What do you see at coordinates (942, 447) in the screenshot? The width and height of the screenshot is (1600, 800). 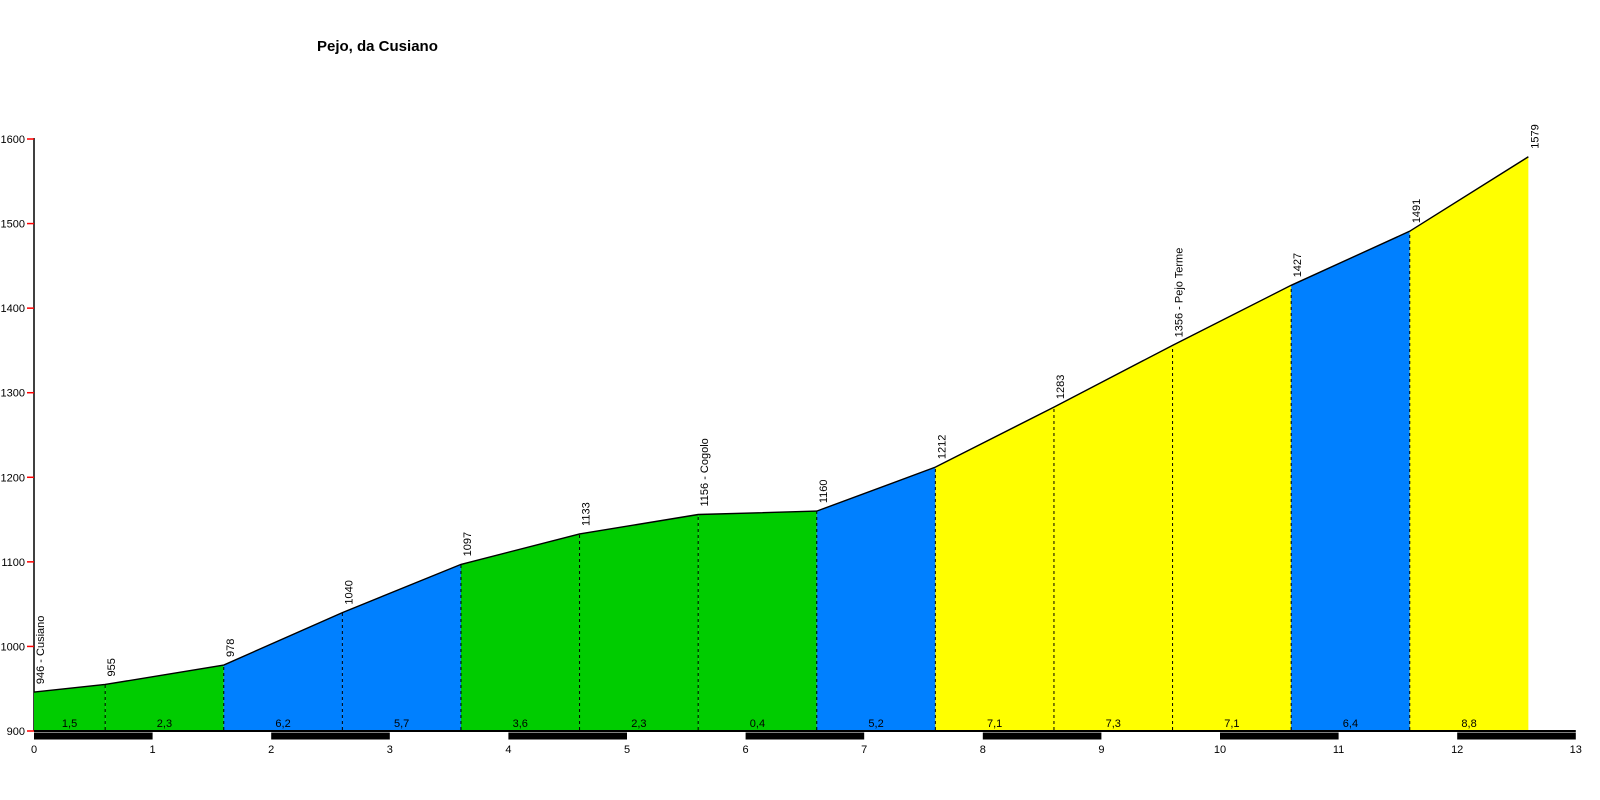 I see `elevation-label: 1212` at bounding box center [942, 447].